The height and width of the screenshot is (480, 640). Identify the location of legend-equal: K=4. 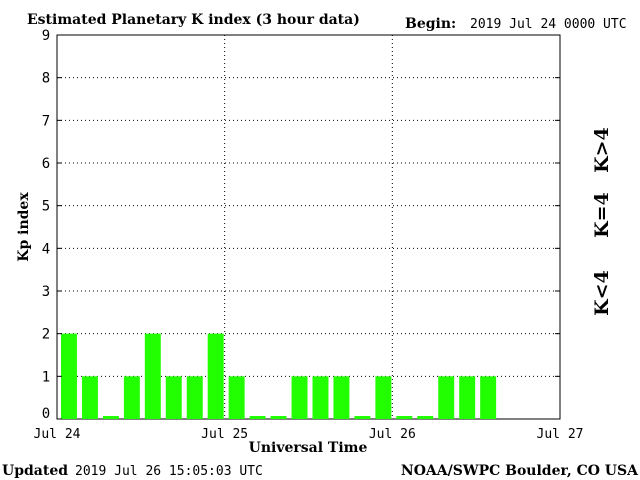
(602, 215).